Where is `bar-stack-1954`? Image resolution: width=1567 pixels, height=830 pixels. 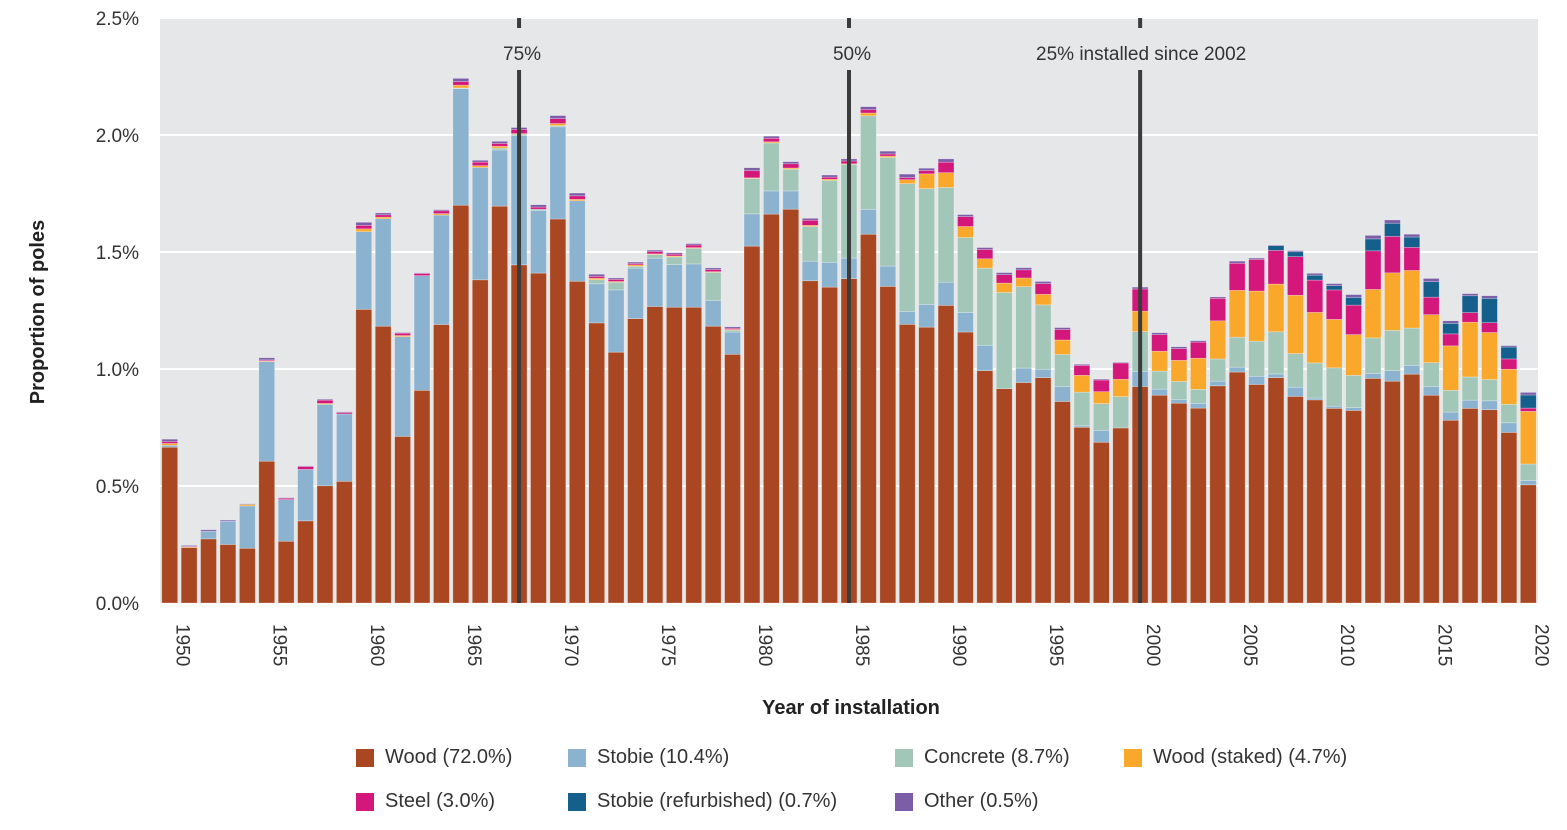
bar-stack-1954 is located at coordinates (247, 553).